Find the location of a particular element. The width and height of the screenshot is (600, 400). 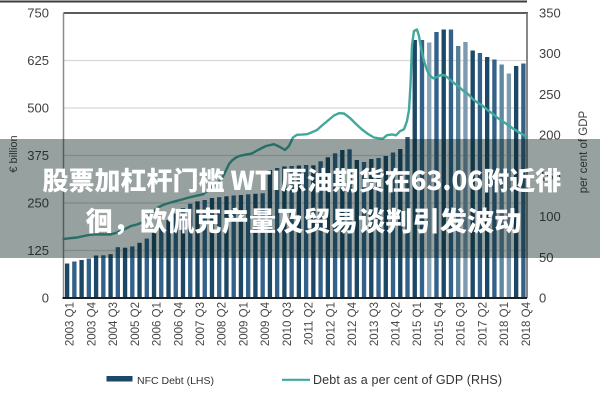

svg-text: 2006 Q1 is located at coordinates (158, 324).